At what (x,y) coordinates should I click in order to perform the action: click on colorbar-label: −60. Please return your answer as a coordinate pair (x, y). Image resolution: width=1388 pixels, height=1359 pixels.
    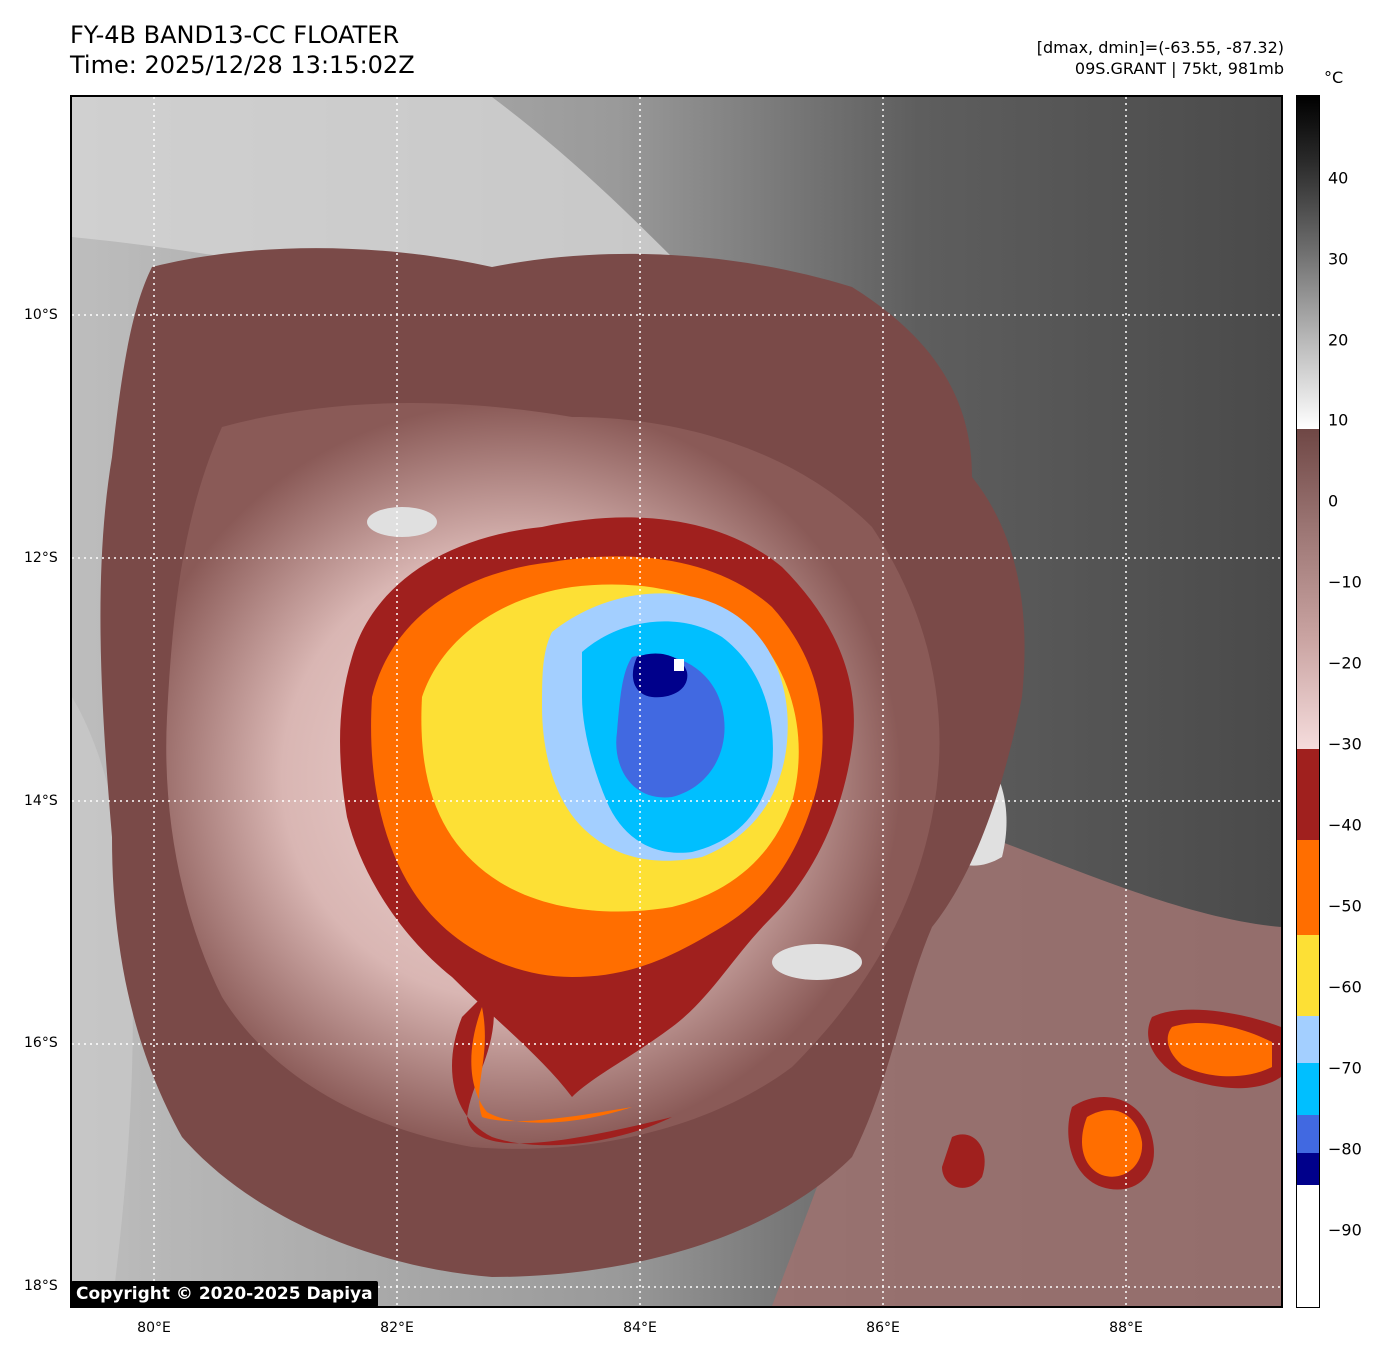
    Looking at the image, I should click on (1345, 987).